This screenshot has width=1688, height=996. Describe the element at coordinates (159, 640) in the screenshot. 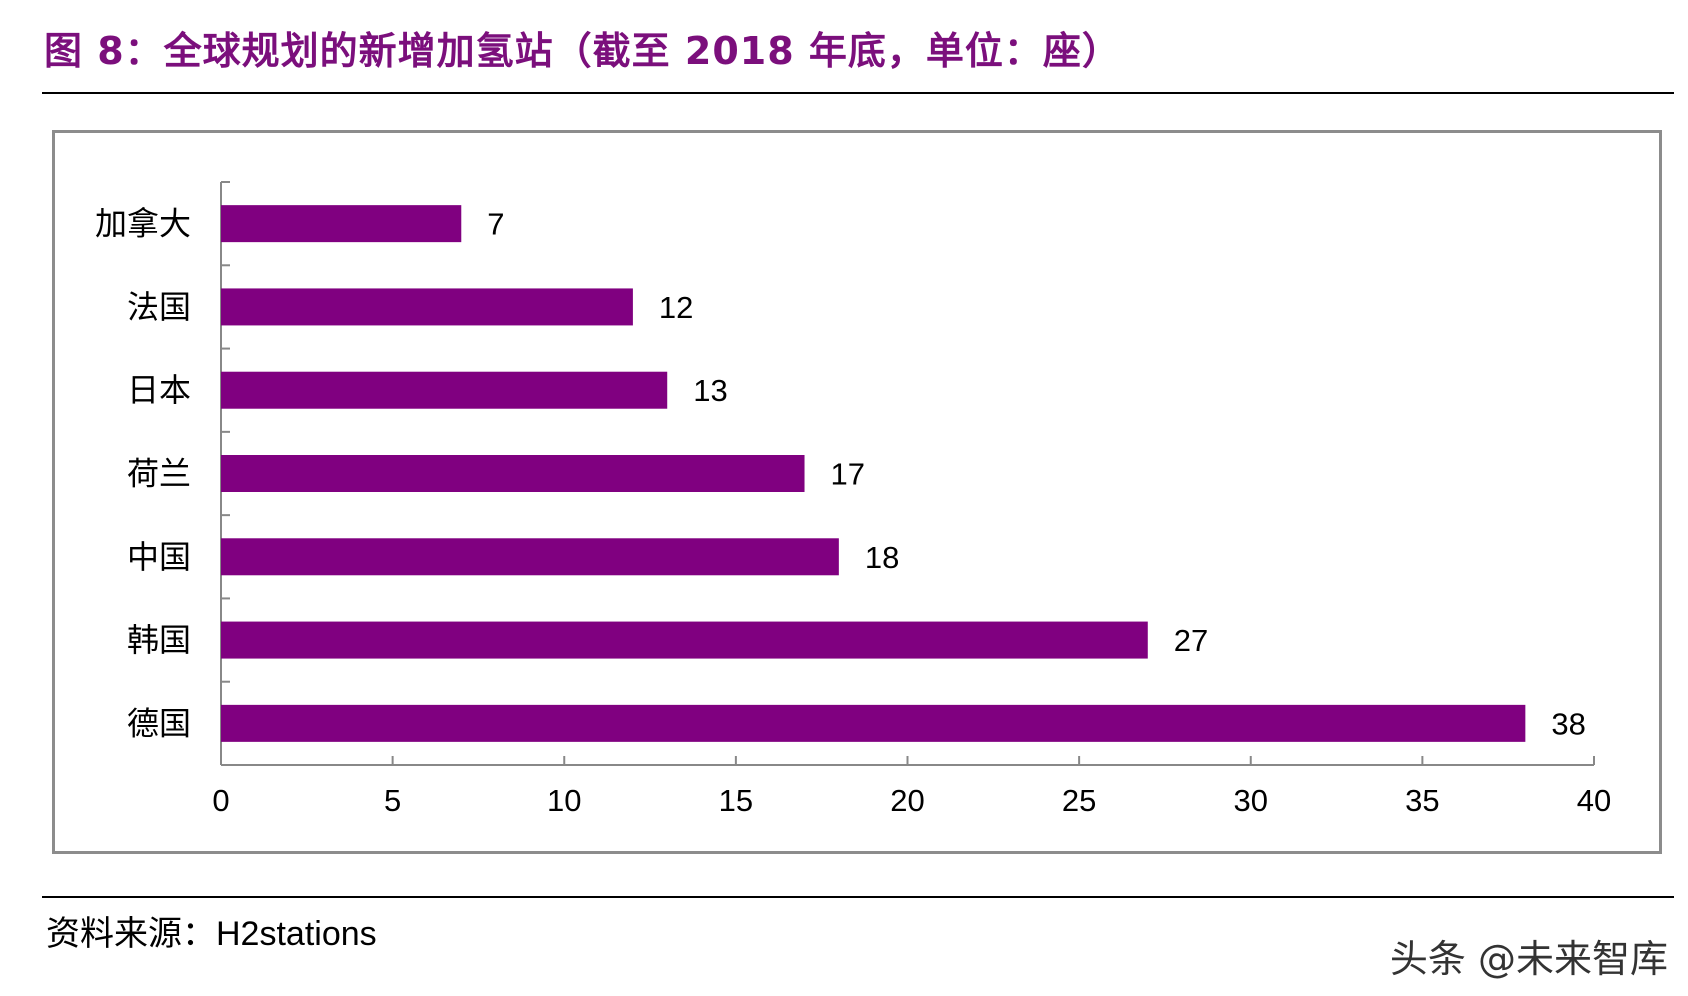

I see `category-label: 韩国` at that location.